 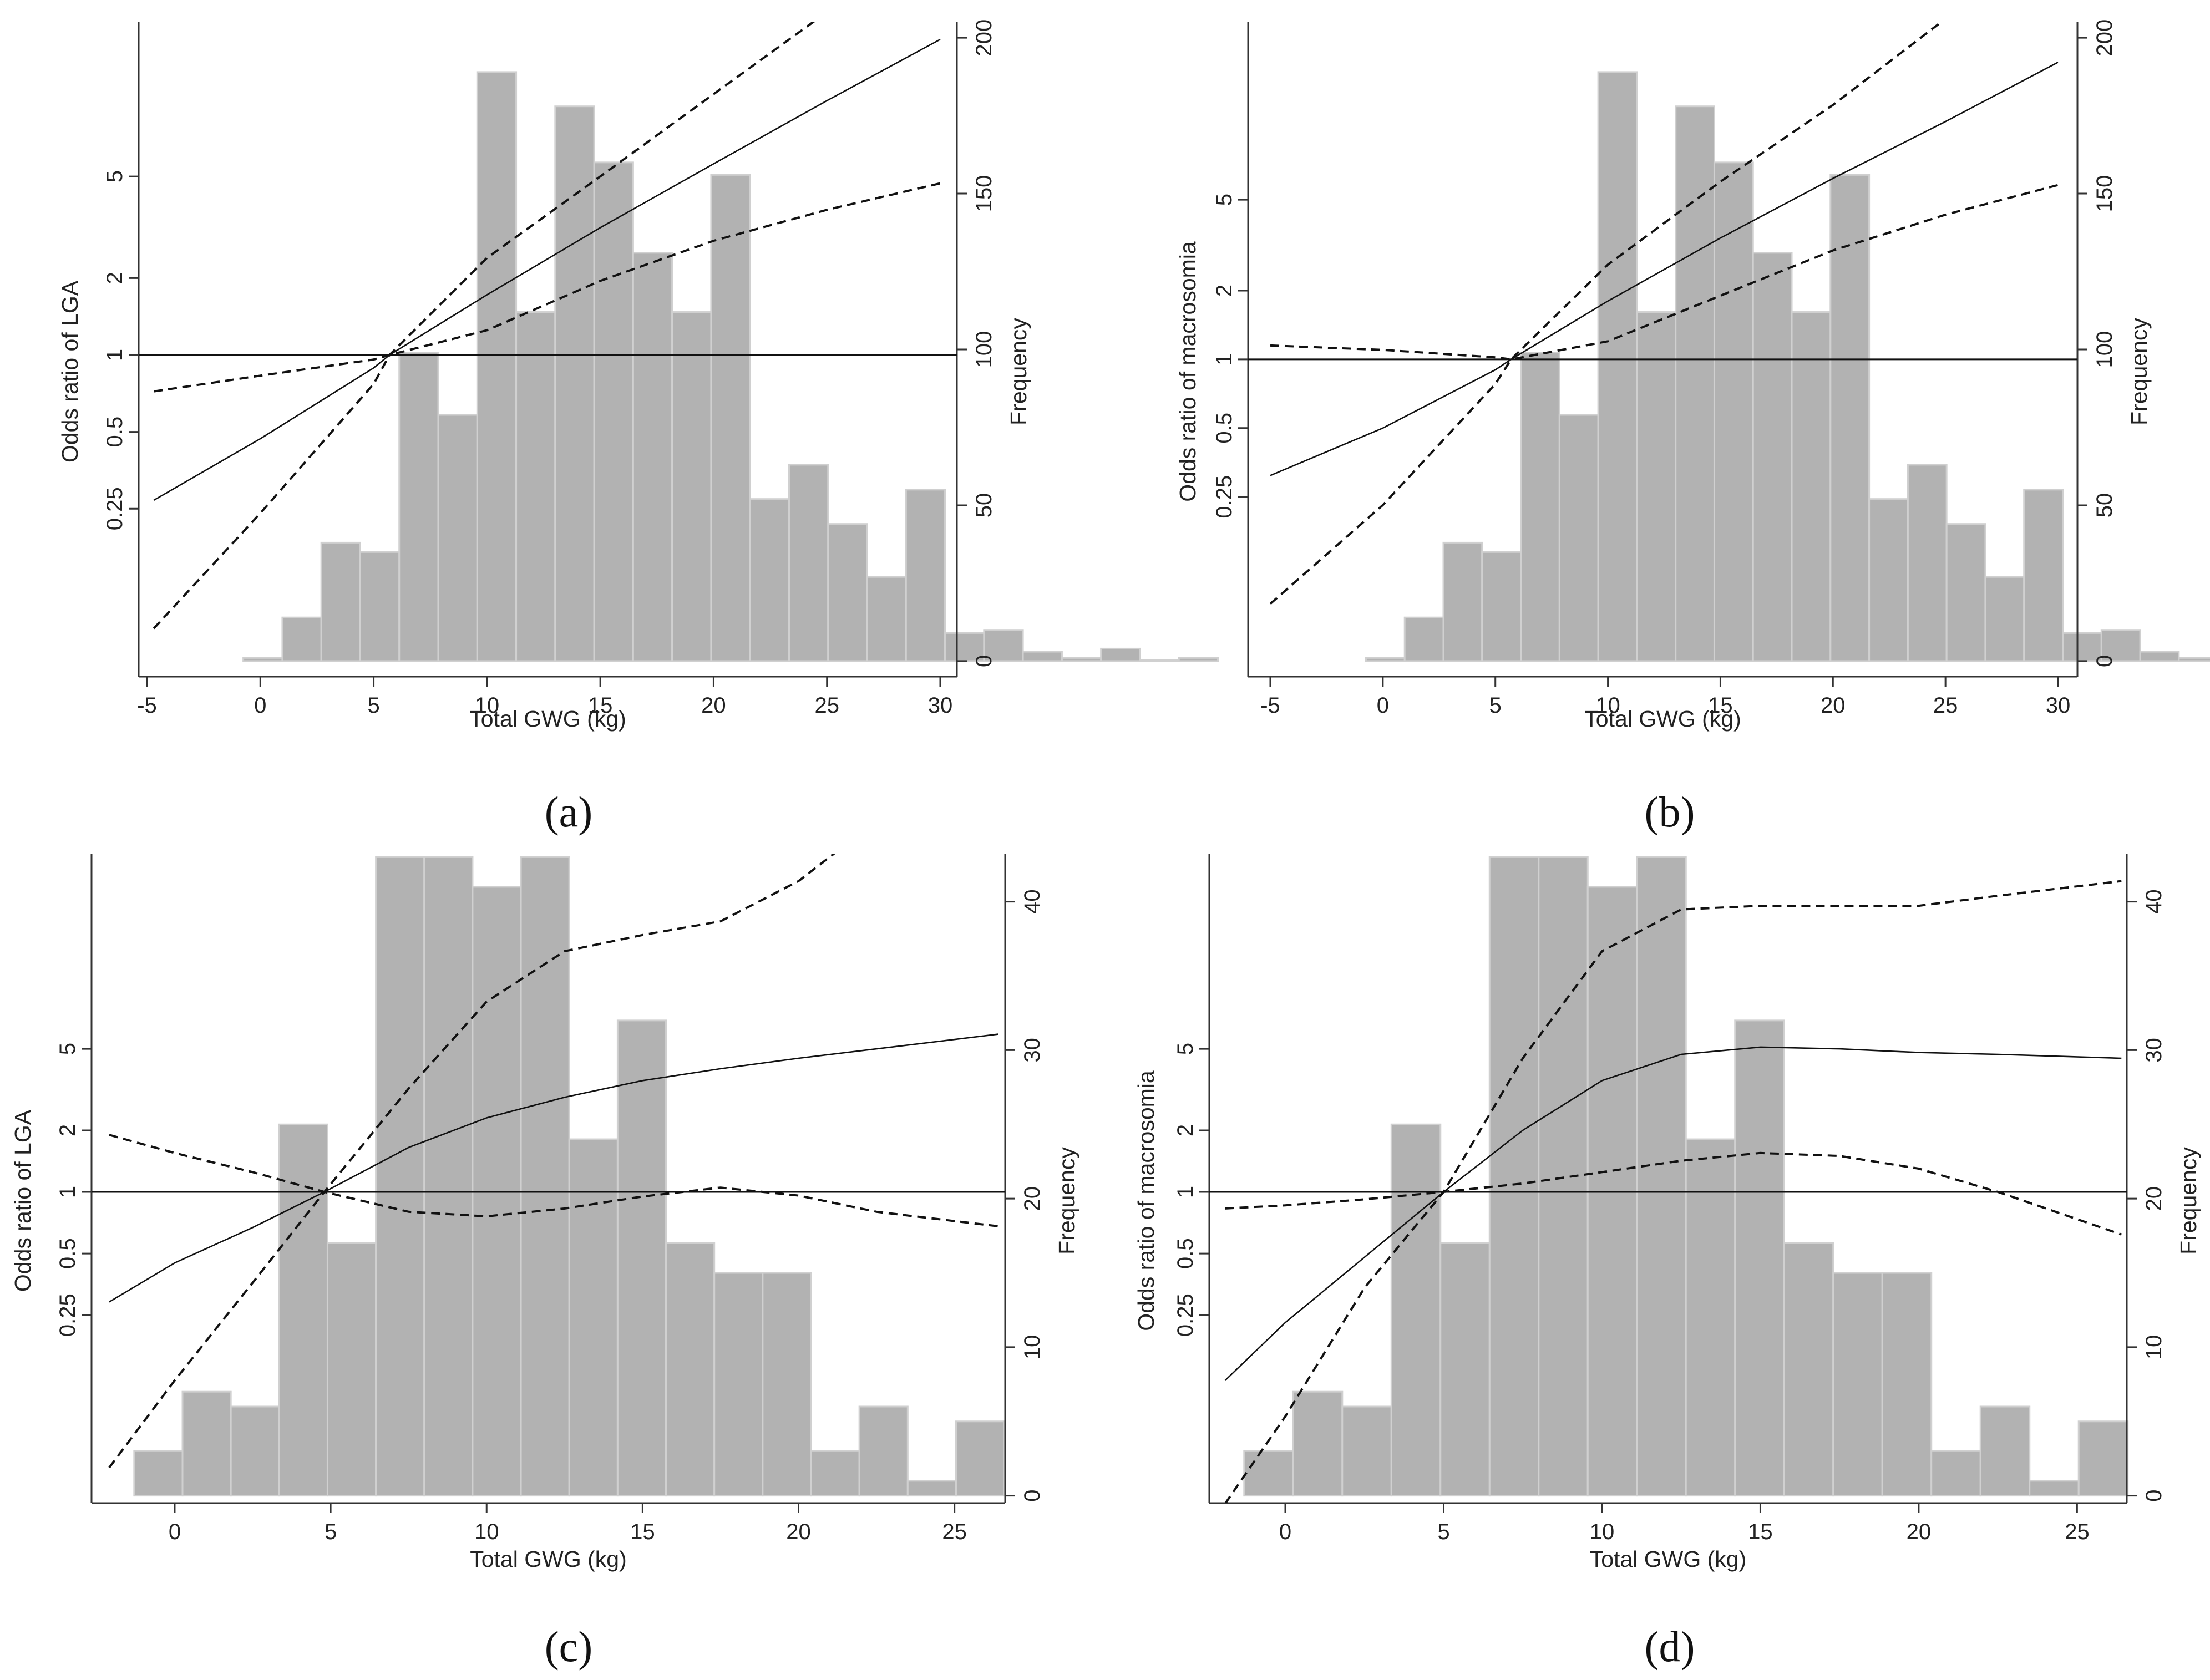 What do you see at coordinates (1066, 1201) in the screenshot?
I see `right-axis-title: Frequency` at bounding box center [1066, 1201].